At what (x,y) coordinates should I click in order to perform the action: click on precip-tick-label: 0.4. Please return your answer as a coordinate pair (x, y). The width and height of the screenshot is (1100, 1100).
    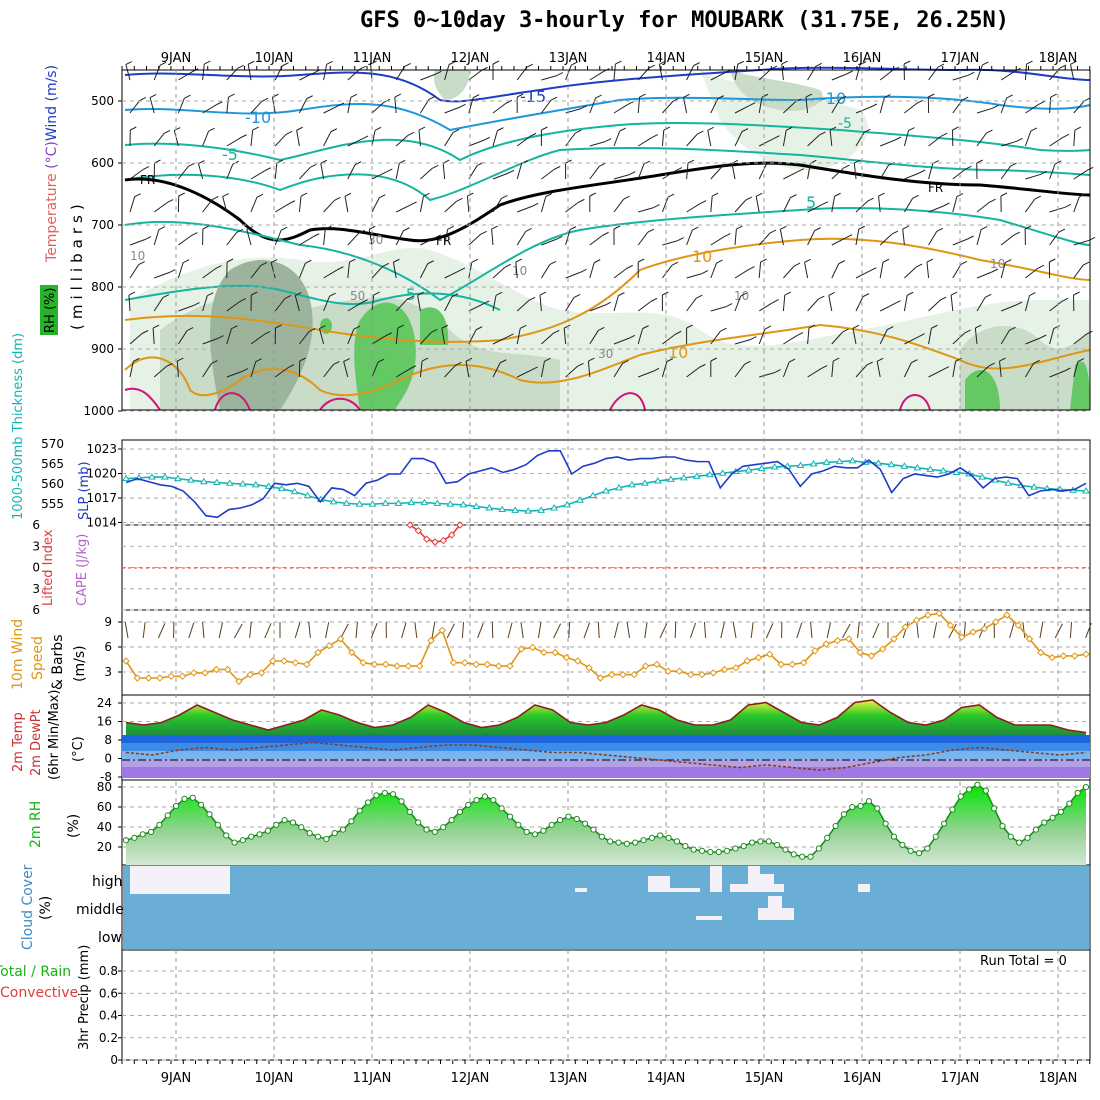
    Looking at the image, I should click on (108, 1016).